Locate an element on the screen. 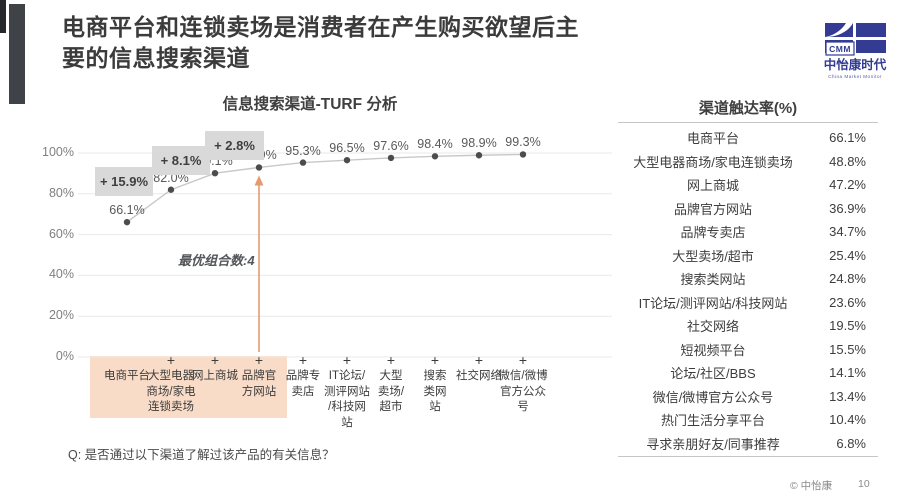 The image size is (900, 500). panel-row: IT论坛/测评网站/科技网站 23.6% is located at coordinates (748, 303).